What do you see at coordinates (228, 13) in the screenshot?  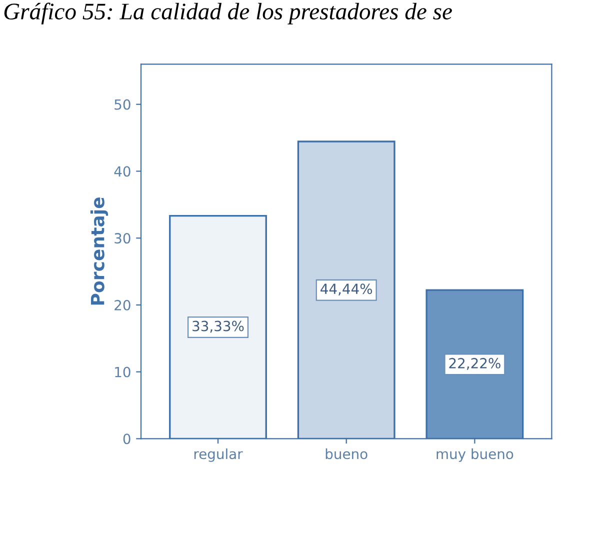 I see `chart-title: Gráfico 55: La calidad de los prestadores de se` at bounding box center [228, 13].